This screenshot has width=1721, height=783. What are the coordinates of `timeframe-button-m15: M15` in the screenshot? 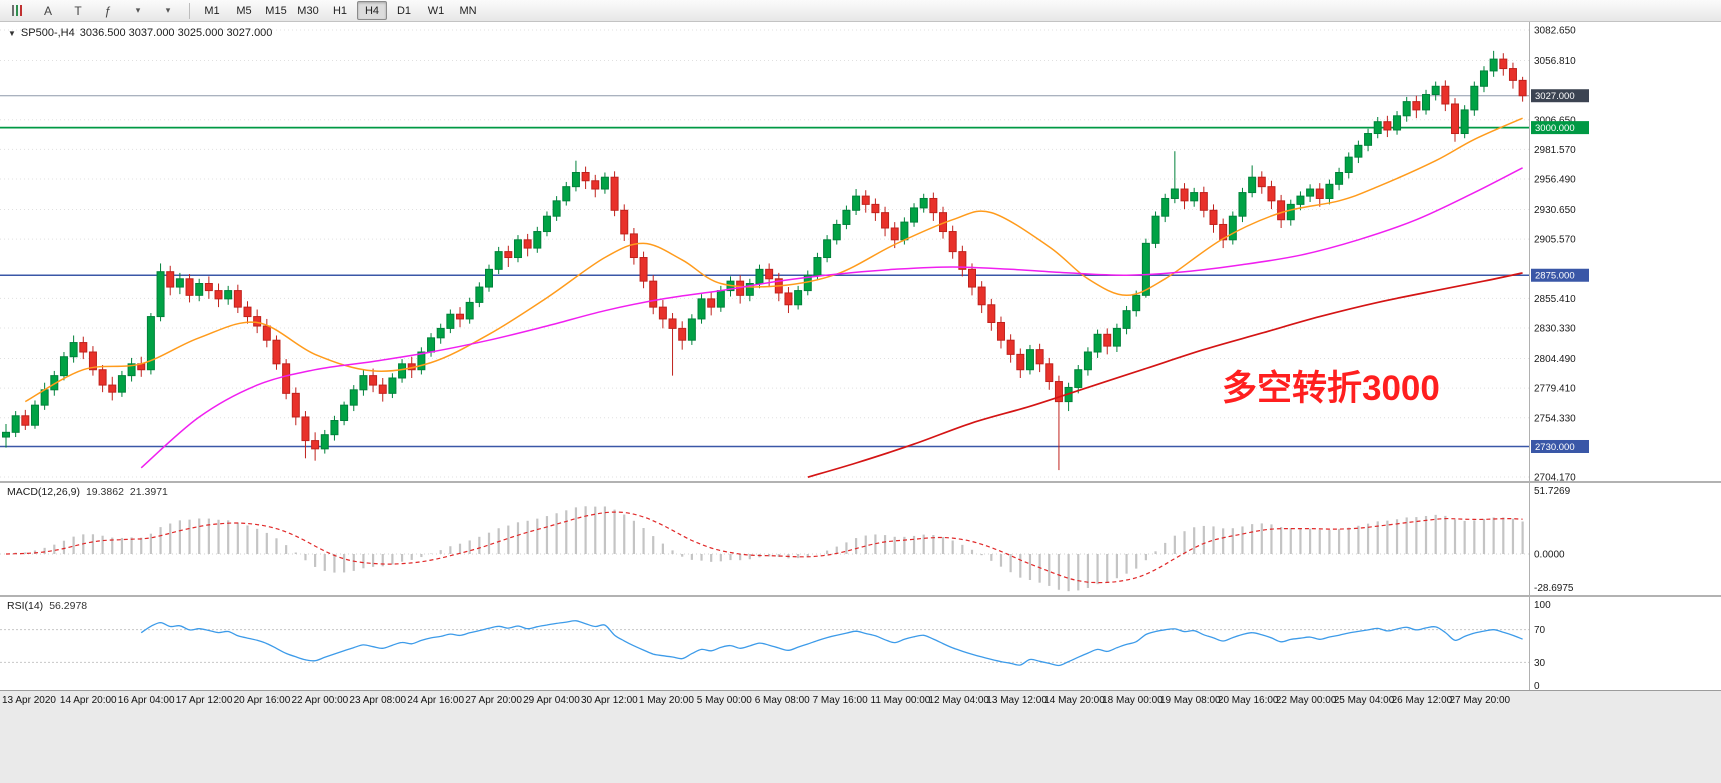 It's located at (276, 10).